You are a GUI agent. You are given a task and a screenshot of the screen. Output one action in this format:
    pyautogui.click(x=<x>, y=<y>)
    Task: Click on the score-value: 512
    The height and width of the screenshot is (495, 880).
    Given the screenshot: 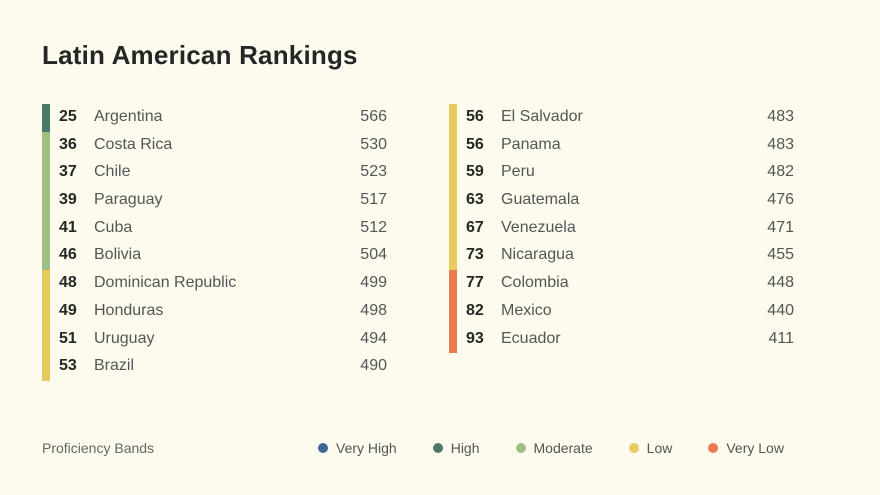 What is the action you would take?
    pyautogui.click(x=373, y=227)
    